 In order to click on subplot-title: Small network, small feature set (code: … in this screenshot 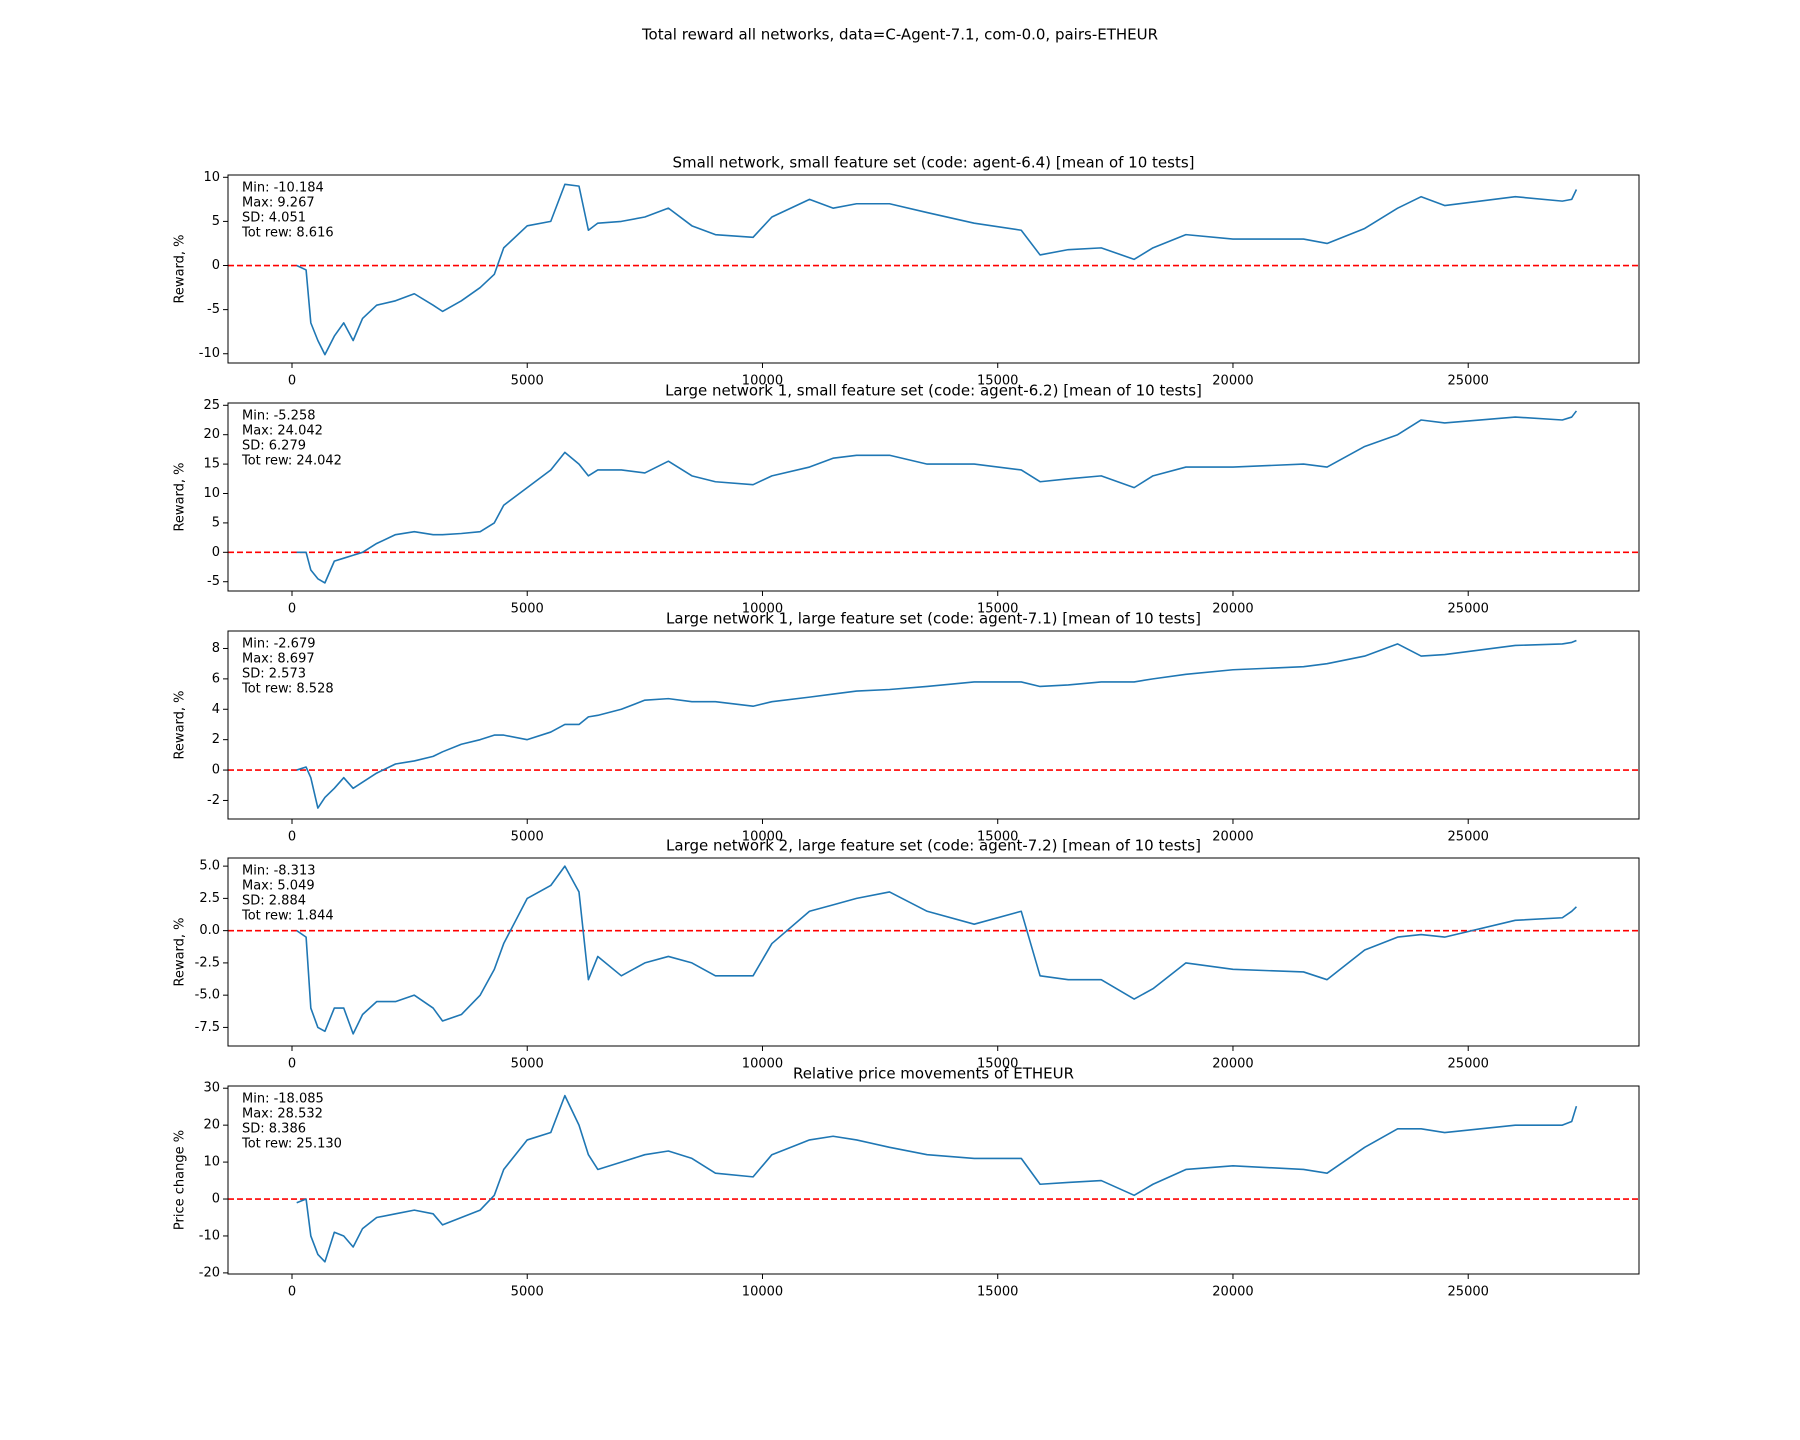, I will do `click(934, 163)`.